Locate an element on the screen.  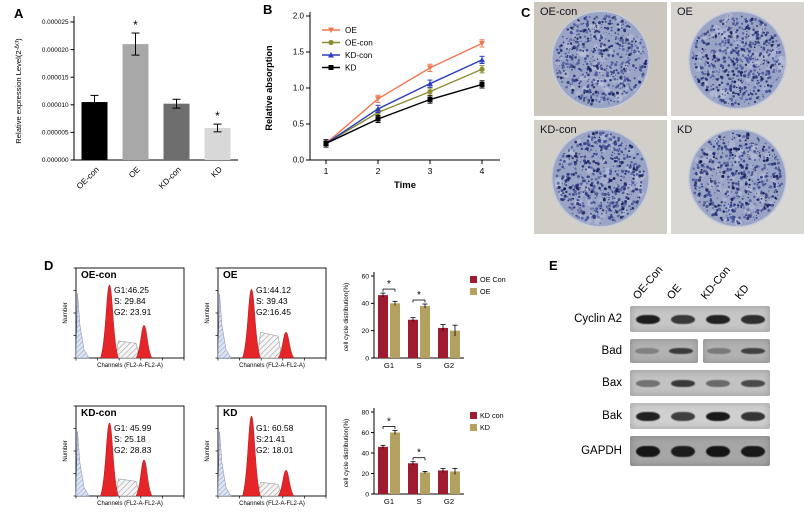
y-tick-label: 60 is located at coordinates (365, 276).